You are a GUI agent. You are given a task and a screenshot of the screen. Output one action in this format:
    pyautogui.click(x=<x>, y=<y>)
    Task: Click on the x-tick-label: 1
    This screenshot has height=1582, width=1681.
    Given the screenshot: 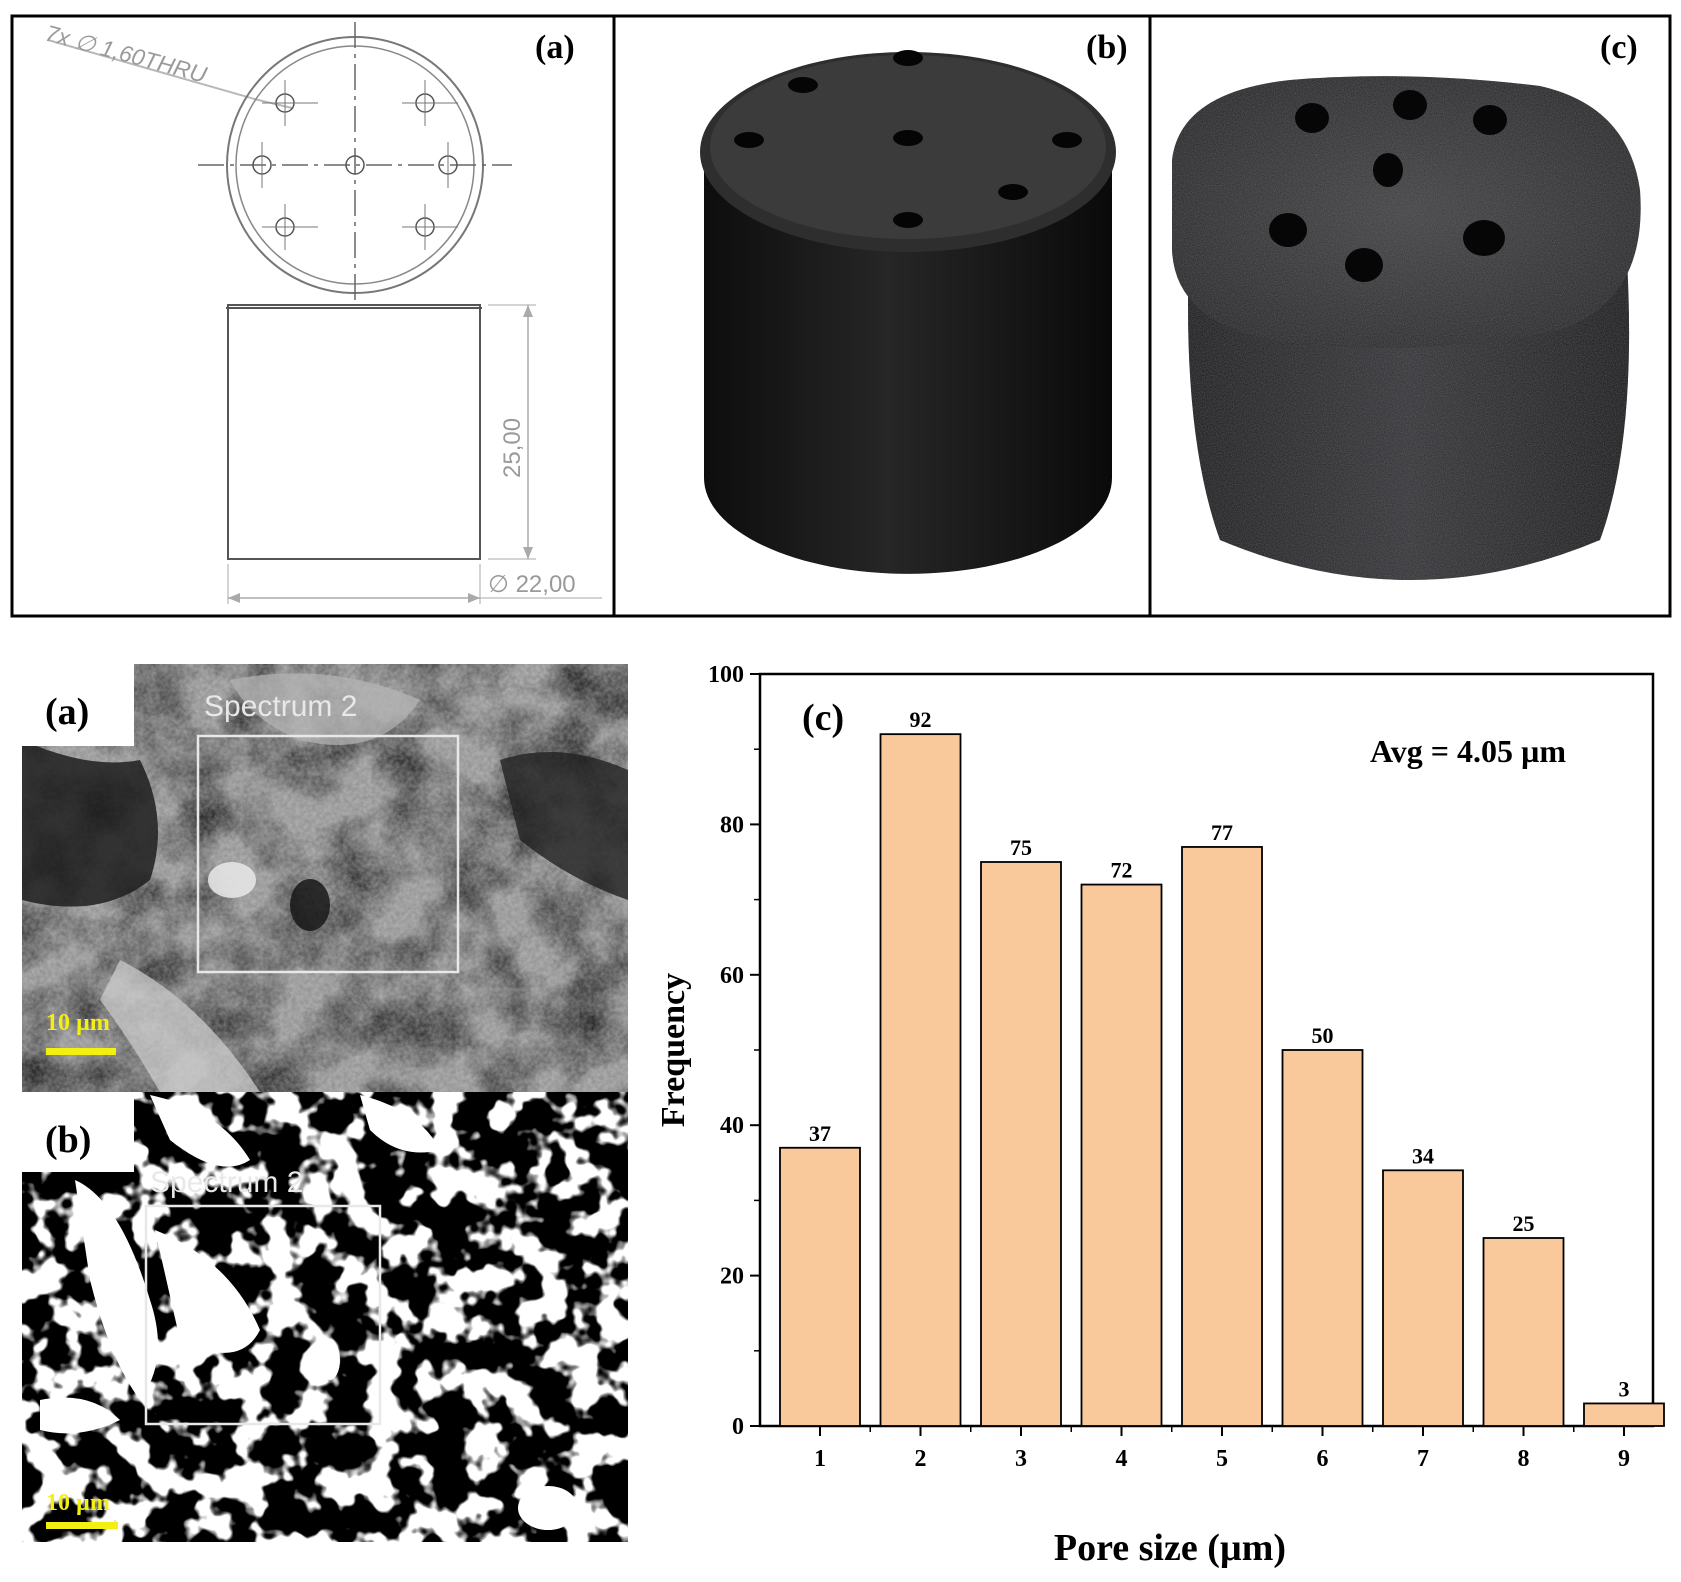 What is the action you would take?
    pyautogui.click(x=820, y=1459)
    